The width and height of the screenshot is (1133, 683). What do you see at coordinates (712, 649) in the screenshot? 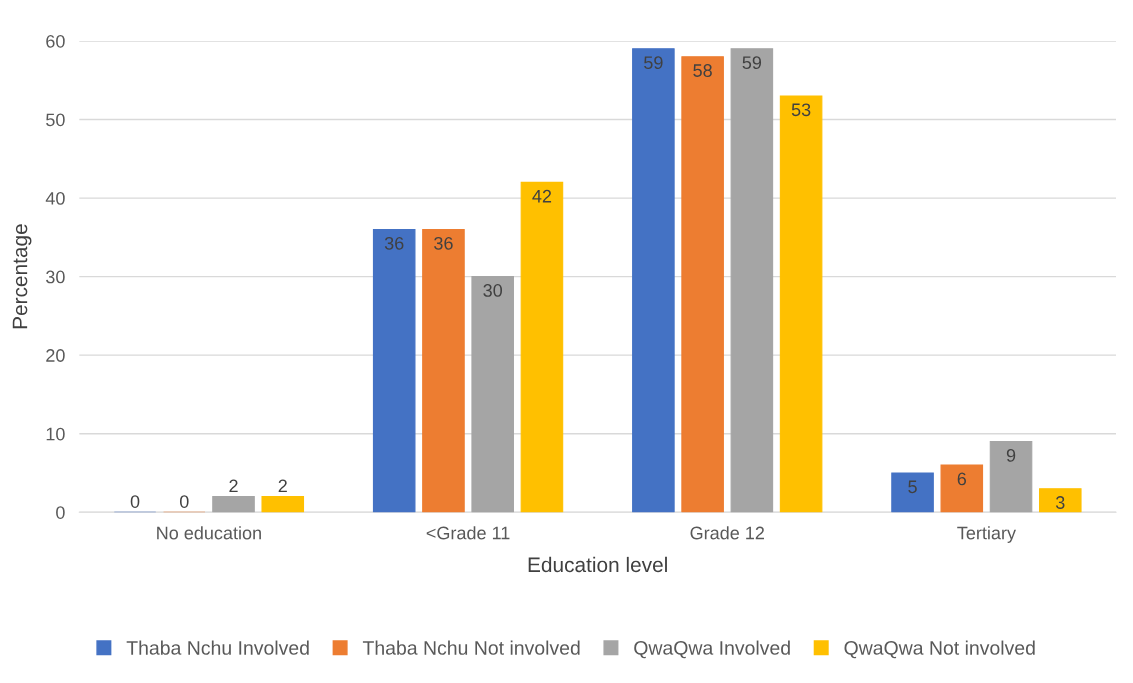
I see `legend-label: QwaQwa Involved` at bounding box center [712, 649].